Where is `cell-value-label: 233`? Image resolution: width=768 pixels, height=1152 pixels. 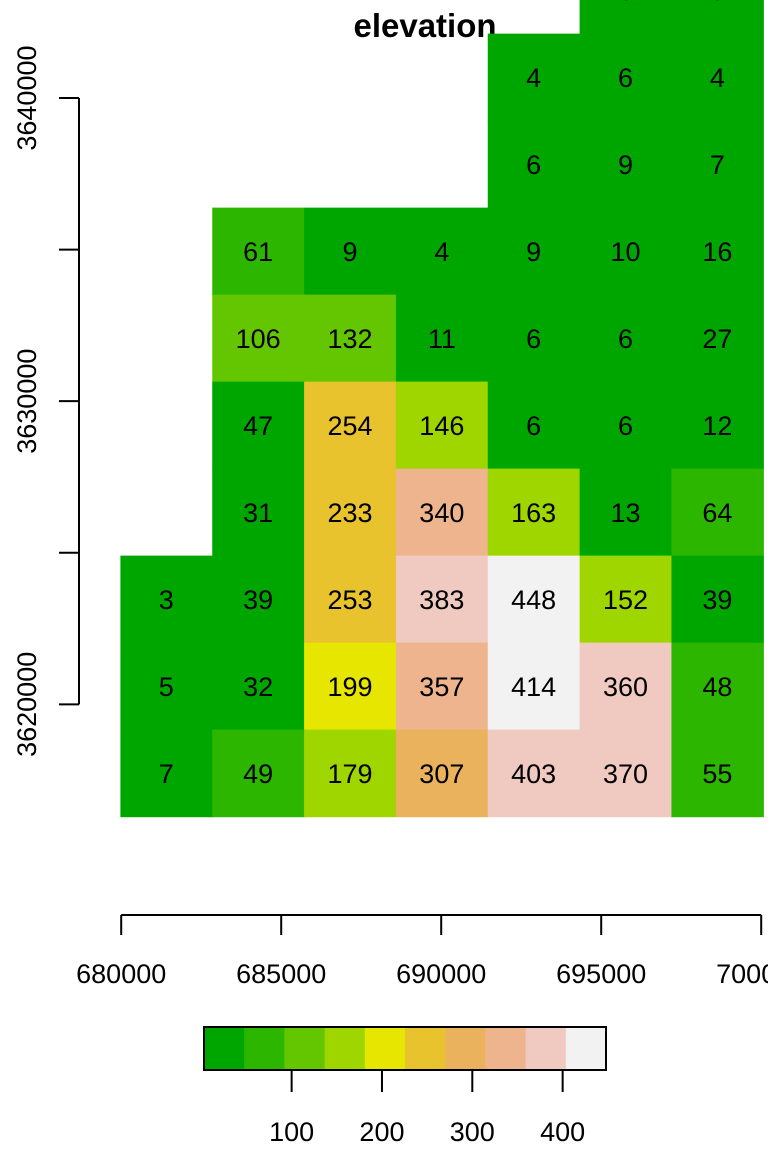
cell-value-label: 233 is located at coordinates (349, 513).